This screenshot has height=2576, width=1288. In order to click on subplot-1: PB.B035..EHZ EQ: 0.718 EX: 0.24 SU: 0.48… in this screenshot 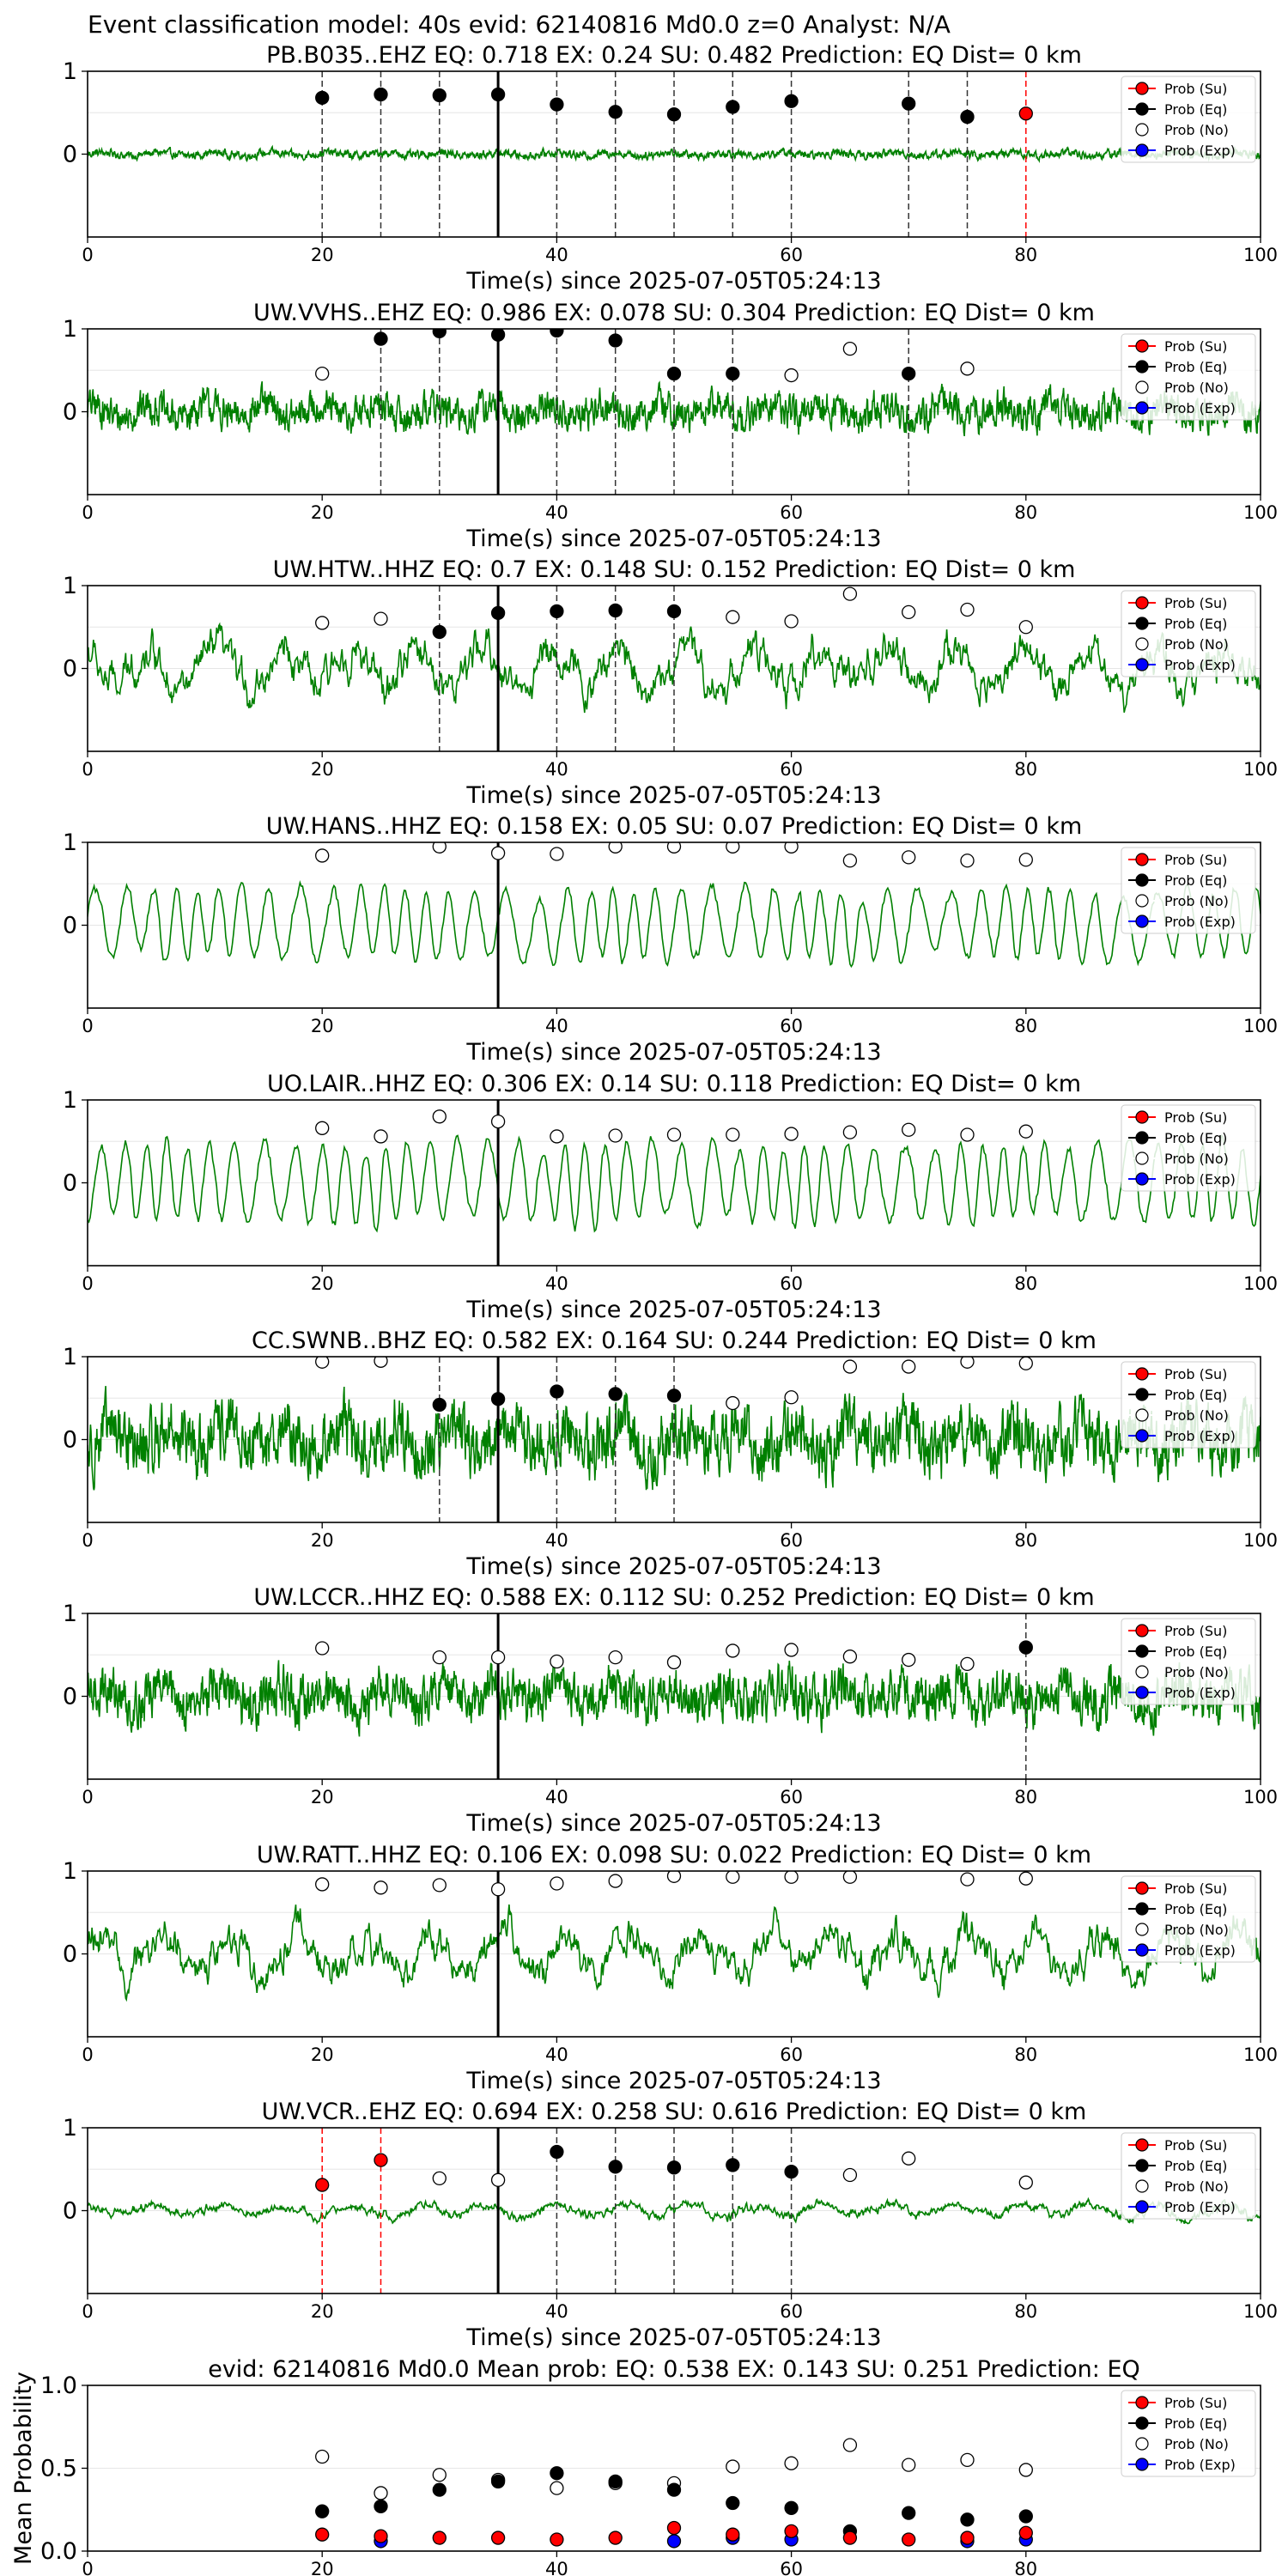, I will do `click(671, 169)`.